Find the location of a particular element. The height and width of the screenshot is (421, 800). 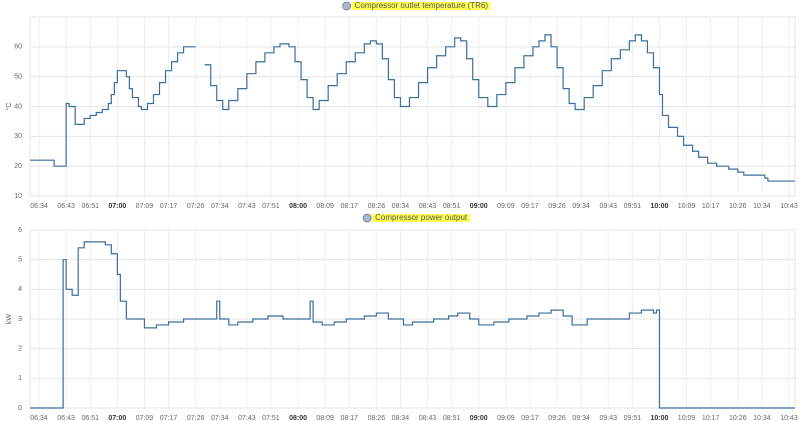

y-tick-label: 20 is located at coordinates (18, 166).